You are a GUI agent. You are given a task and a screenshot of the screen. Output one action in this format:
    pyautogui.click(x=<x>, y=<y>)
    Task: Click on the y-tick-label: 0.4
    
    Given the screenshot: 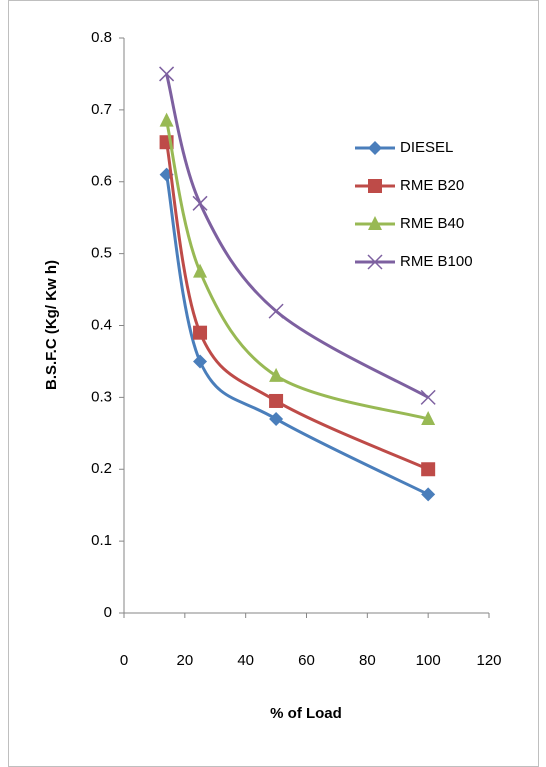 What is the action you would take?
    pyautogui.click(x=101, y=324)
    